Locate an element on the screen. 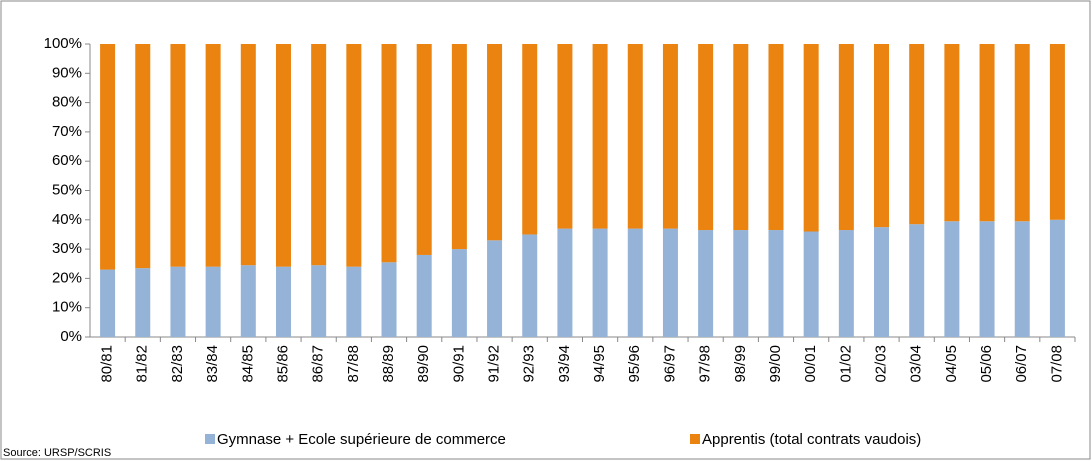  x-tick-label: 06/07 is located at coordinates (1021, 364).